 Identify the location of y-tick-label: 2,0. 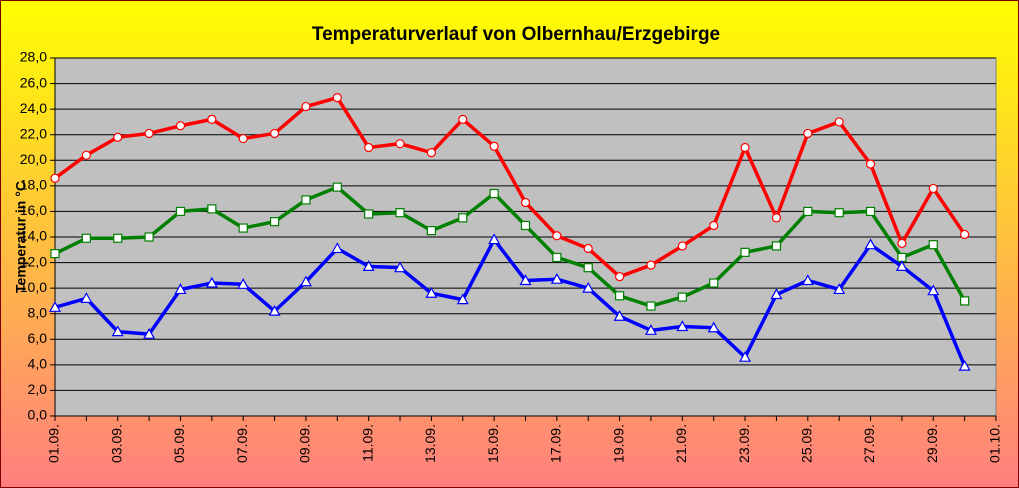
(38, 389).